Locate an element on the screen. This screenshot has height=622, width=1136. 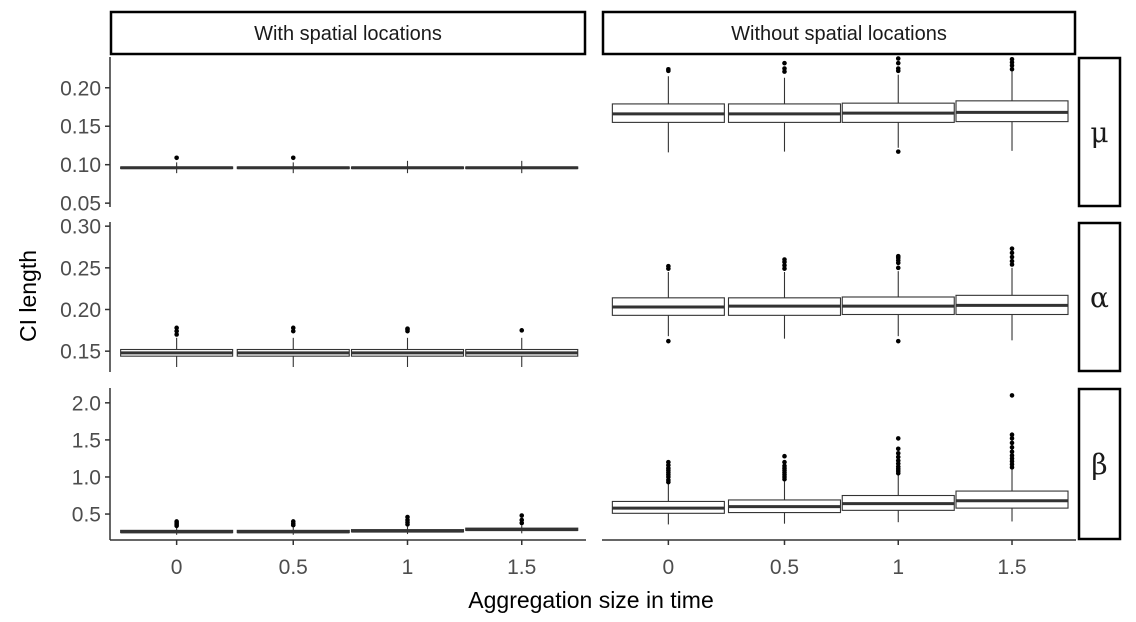
y-tick-label: 0.25 is located at coordinates (80, 268).